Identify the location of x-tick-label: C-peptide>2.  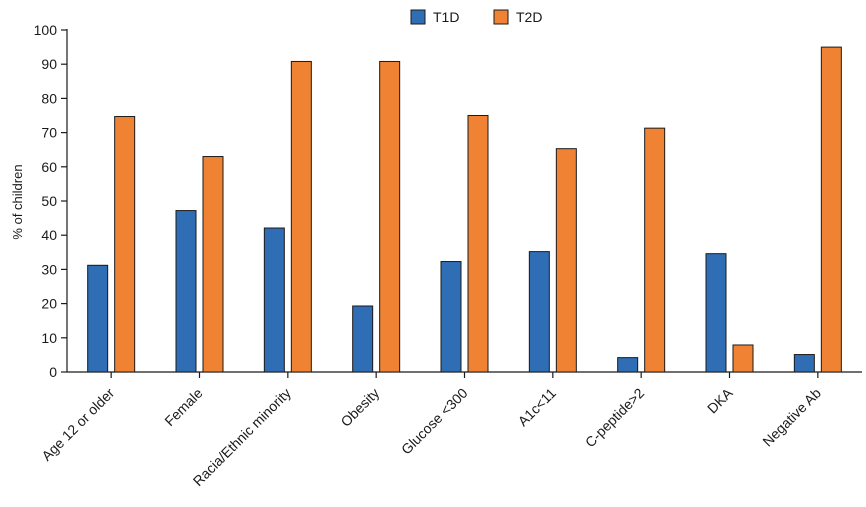
(615, 418).